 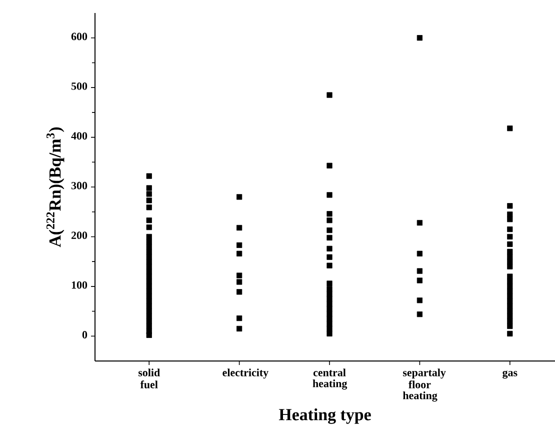 I want to click on x-tick-label: central heating, so click(x=330, y=379).